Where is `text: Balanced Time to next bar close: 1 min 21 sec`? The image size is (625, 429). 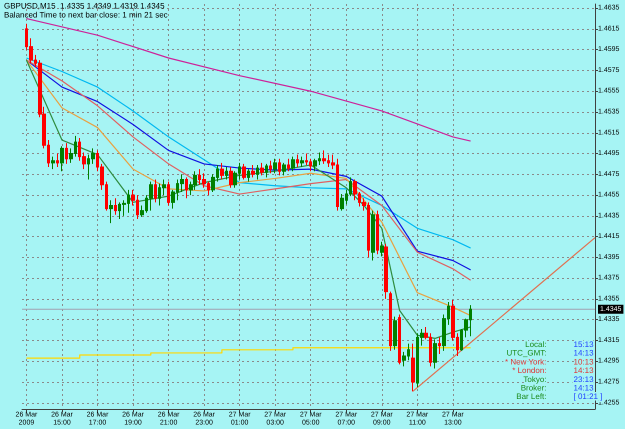 text: Balanced Time to next bar close: 1 min 21 sec is located at coordinates (86, 15).